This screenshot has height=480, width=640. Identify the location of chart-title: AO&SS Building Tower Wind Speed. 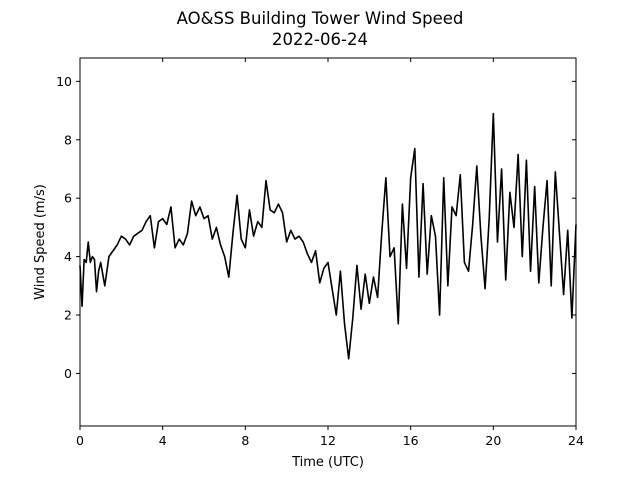
(320, 18).